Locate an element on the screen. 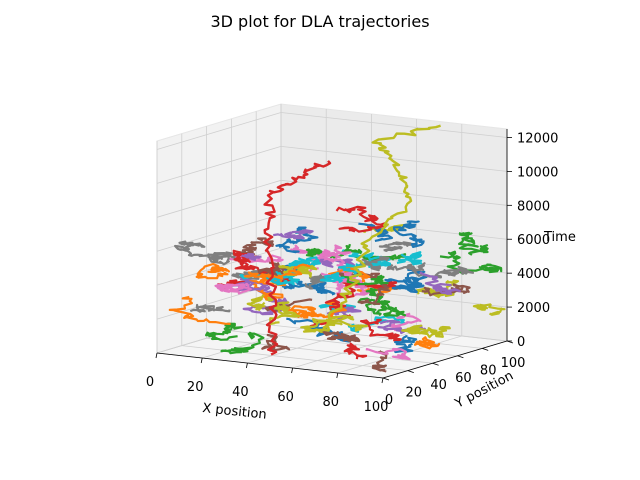  y-tick-label: 100 is located at coordinates (513, 363).